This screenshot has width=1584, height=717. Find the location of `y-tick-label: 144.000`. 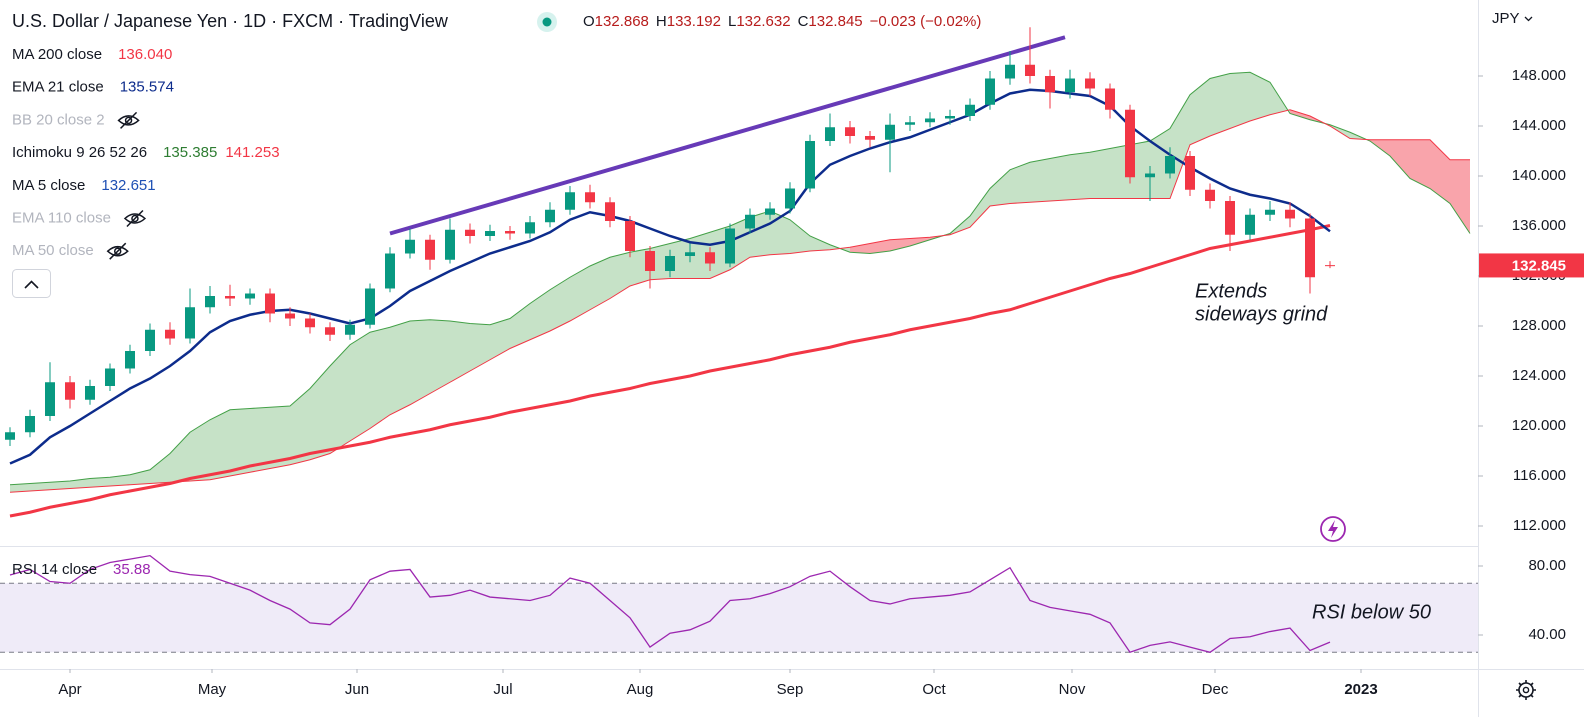

y-tick-label: 144.000 is located at coordinates (1539, 125).